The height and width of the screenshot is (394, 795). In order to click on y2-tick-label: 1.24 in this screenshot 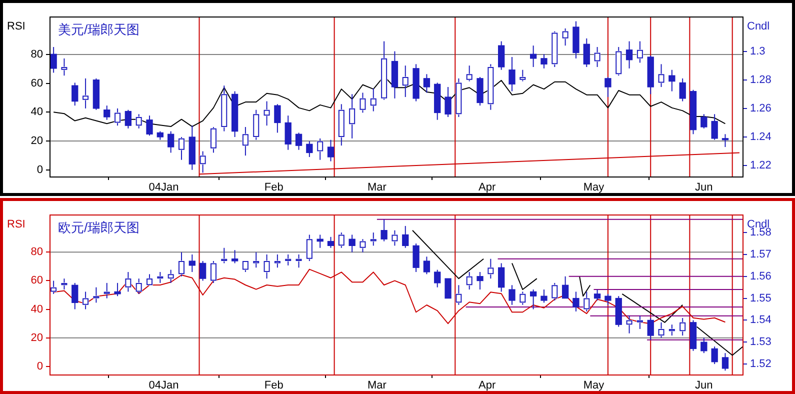, I will do `click(761, 137)`.